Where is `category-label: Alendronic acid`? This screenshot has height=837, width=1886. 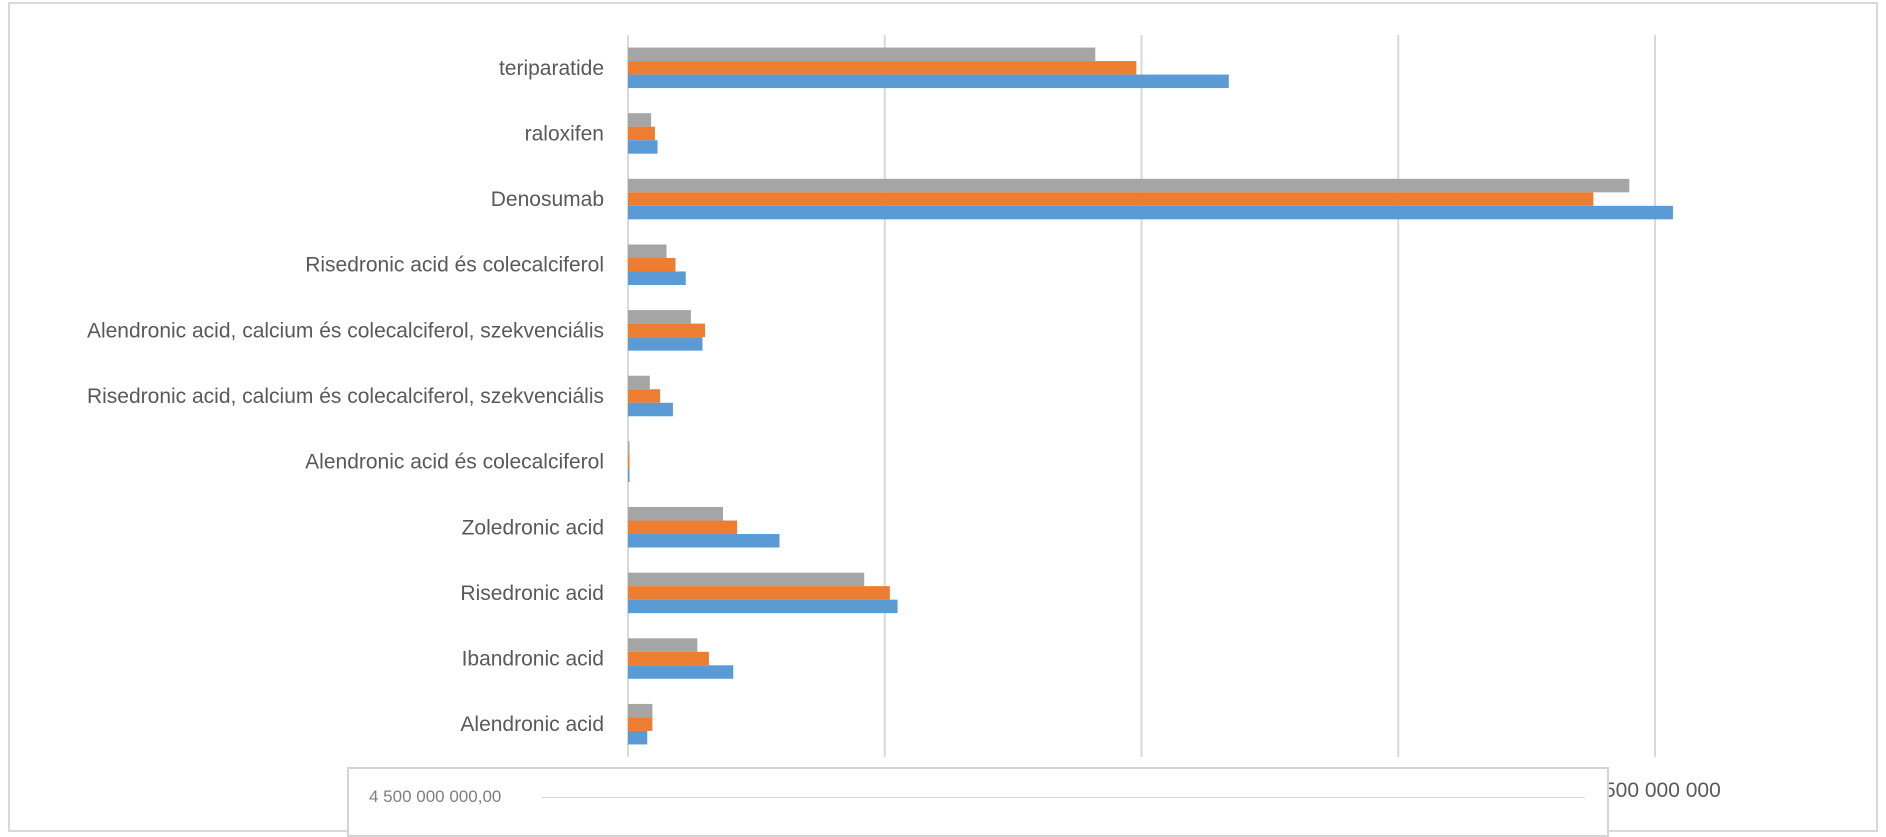
category-label: Alendronic acid is located at coordinates (532, 724).